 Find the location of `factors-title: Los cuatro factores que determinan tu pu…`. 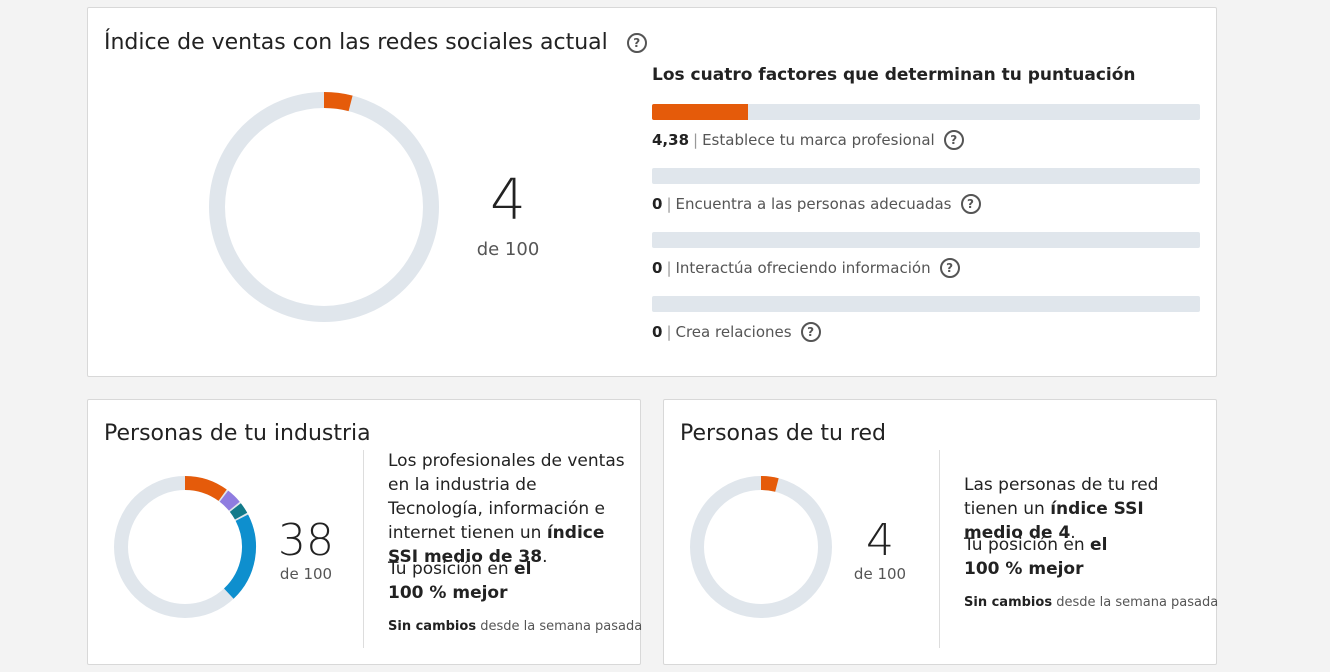

factors-title: Los cuatro factores que determinan tu pu… is located at coordinates (894, 75).